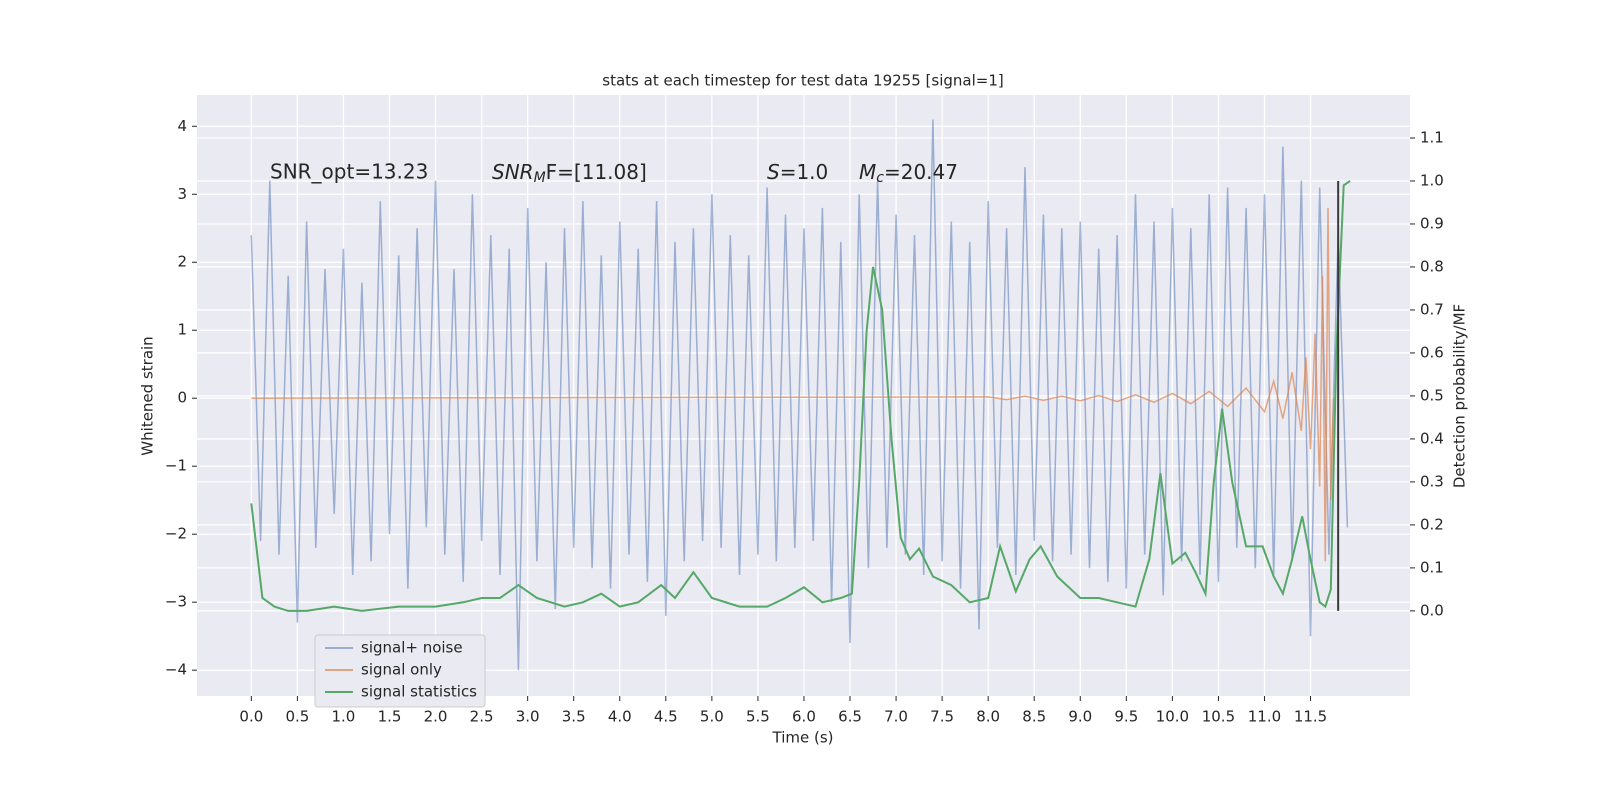 The image size is (1600, 800). Describe the element at coordinates (620, 717) in the screenshot. I see `x-tick-label: 4.0` at that location.